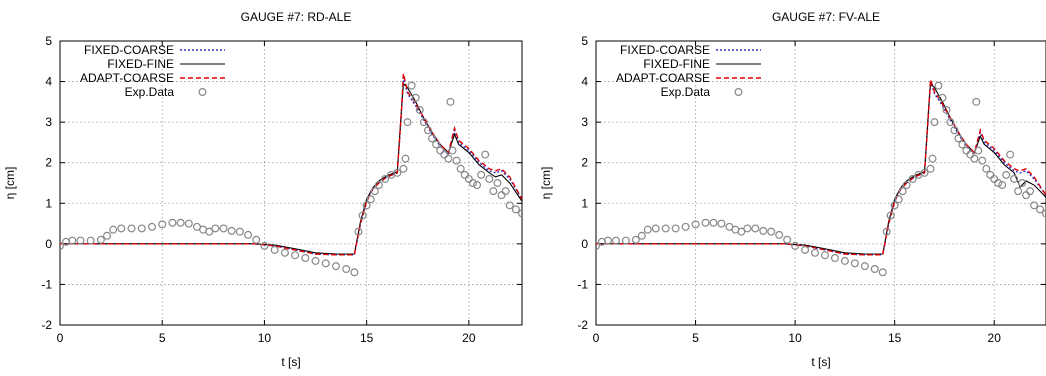 Image resolution: width=1046 pixels, height=376 pixels. Describe the element at coordinates (895, 338) in the screenshot. I see `x-tick-label: 15` at that location.